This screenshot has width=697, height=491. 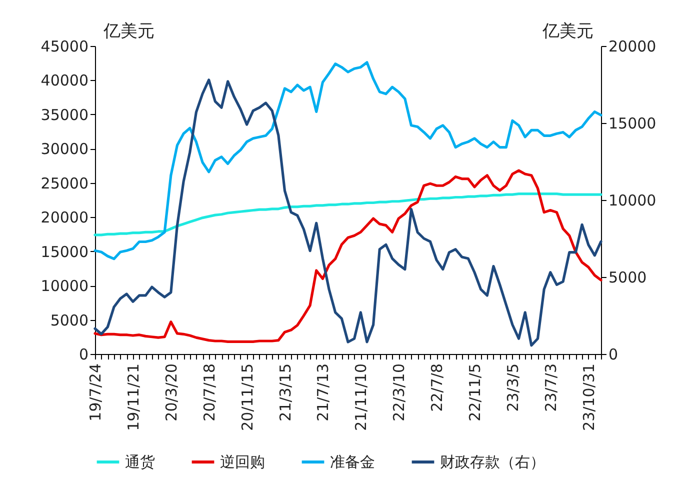 What do you see at coordinates (568, 32) in the screenshot?
I see `y2-axis-title: 亿美元` at bounding box center [568, 32].